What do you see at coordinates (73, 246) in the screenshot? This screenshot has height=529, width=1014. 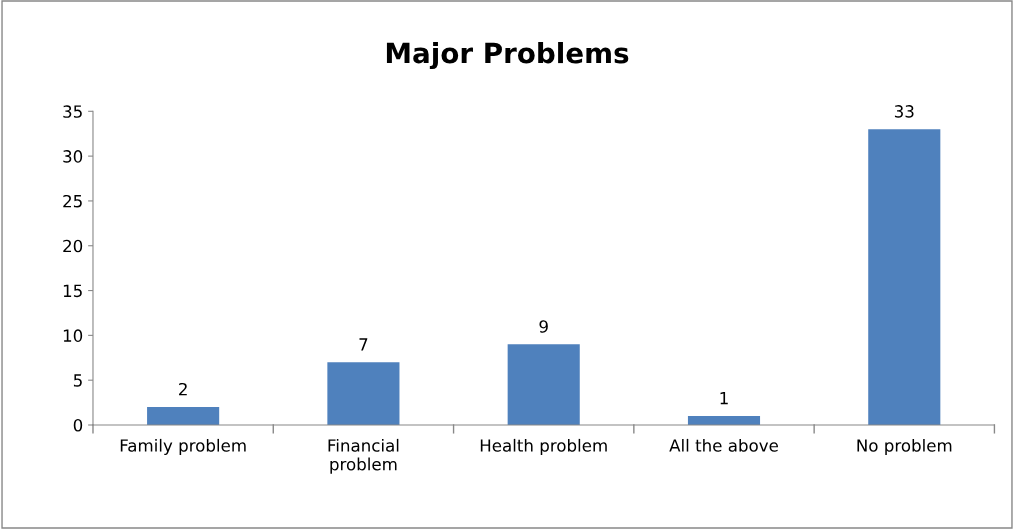 I see `y-tick-label: 20` at bounding box center [73, 246].